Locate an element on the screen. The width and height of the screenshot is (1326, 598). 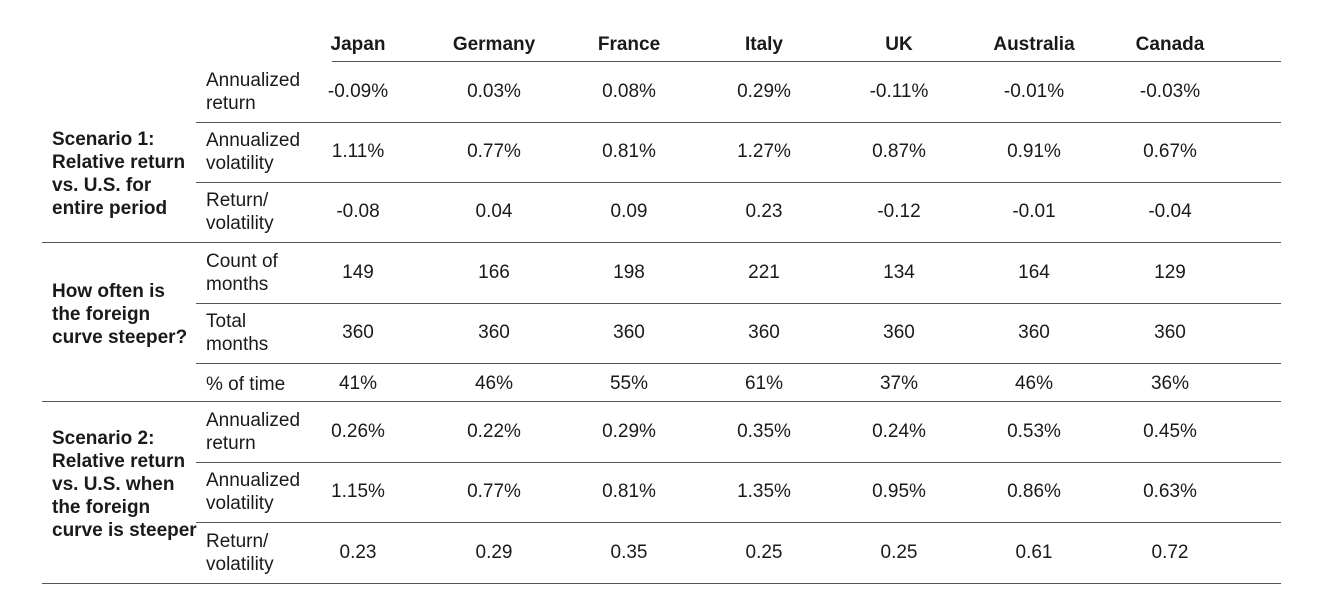
table-cell: 221 is located at coordinates (764, 272).